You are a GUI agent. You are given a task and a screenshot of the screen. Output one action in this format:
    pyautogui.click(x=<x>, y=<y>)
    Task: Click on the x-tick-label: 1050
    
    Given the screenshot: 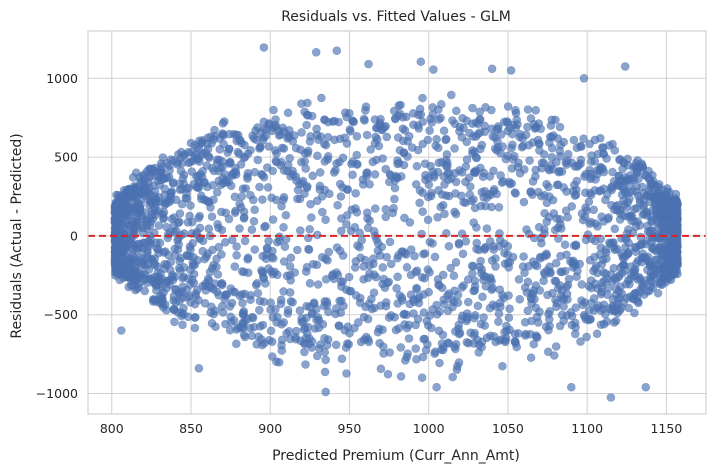 What is the action you would take?
    pyautogui.click(x=508, y=428)
    